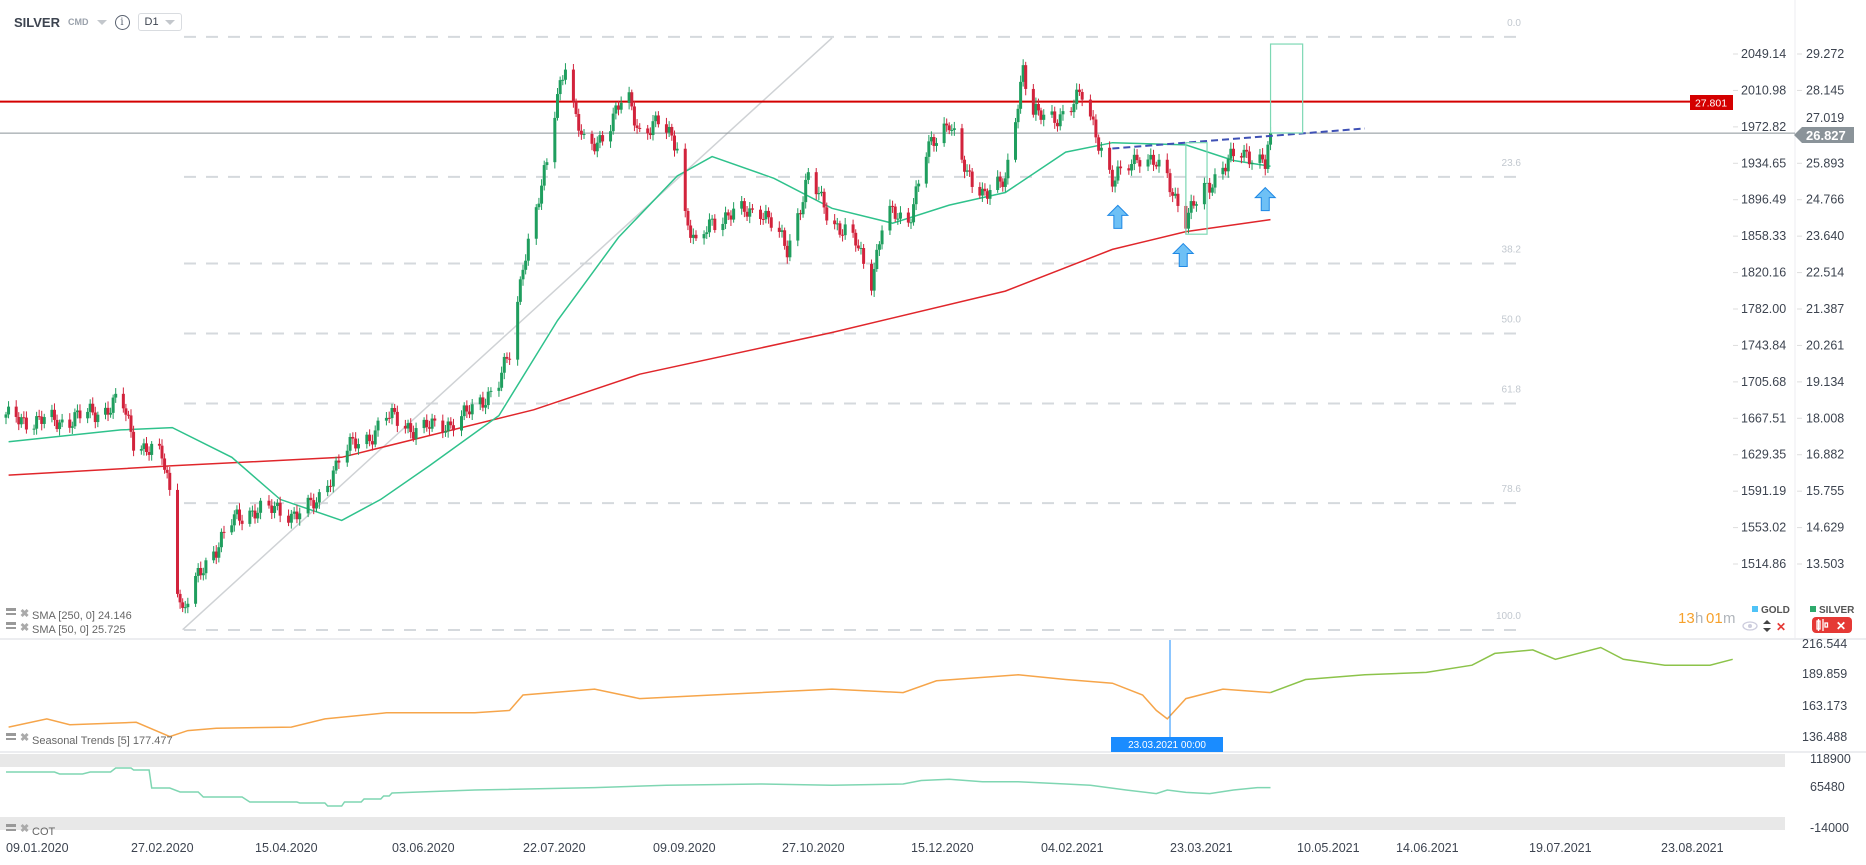 This screenshot has width=1866, height=865. I want to click on gold-axis-label: 1972.82, so click(1763, 127).